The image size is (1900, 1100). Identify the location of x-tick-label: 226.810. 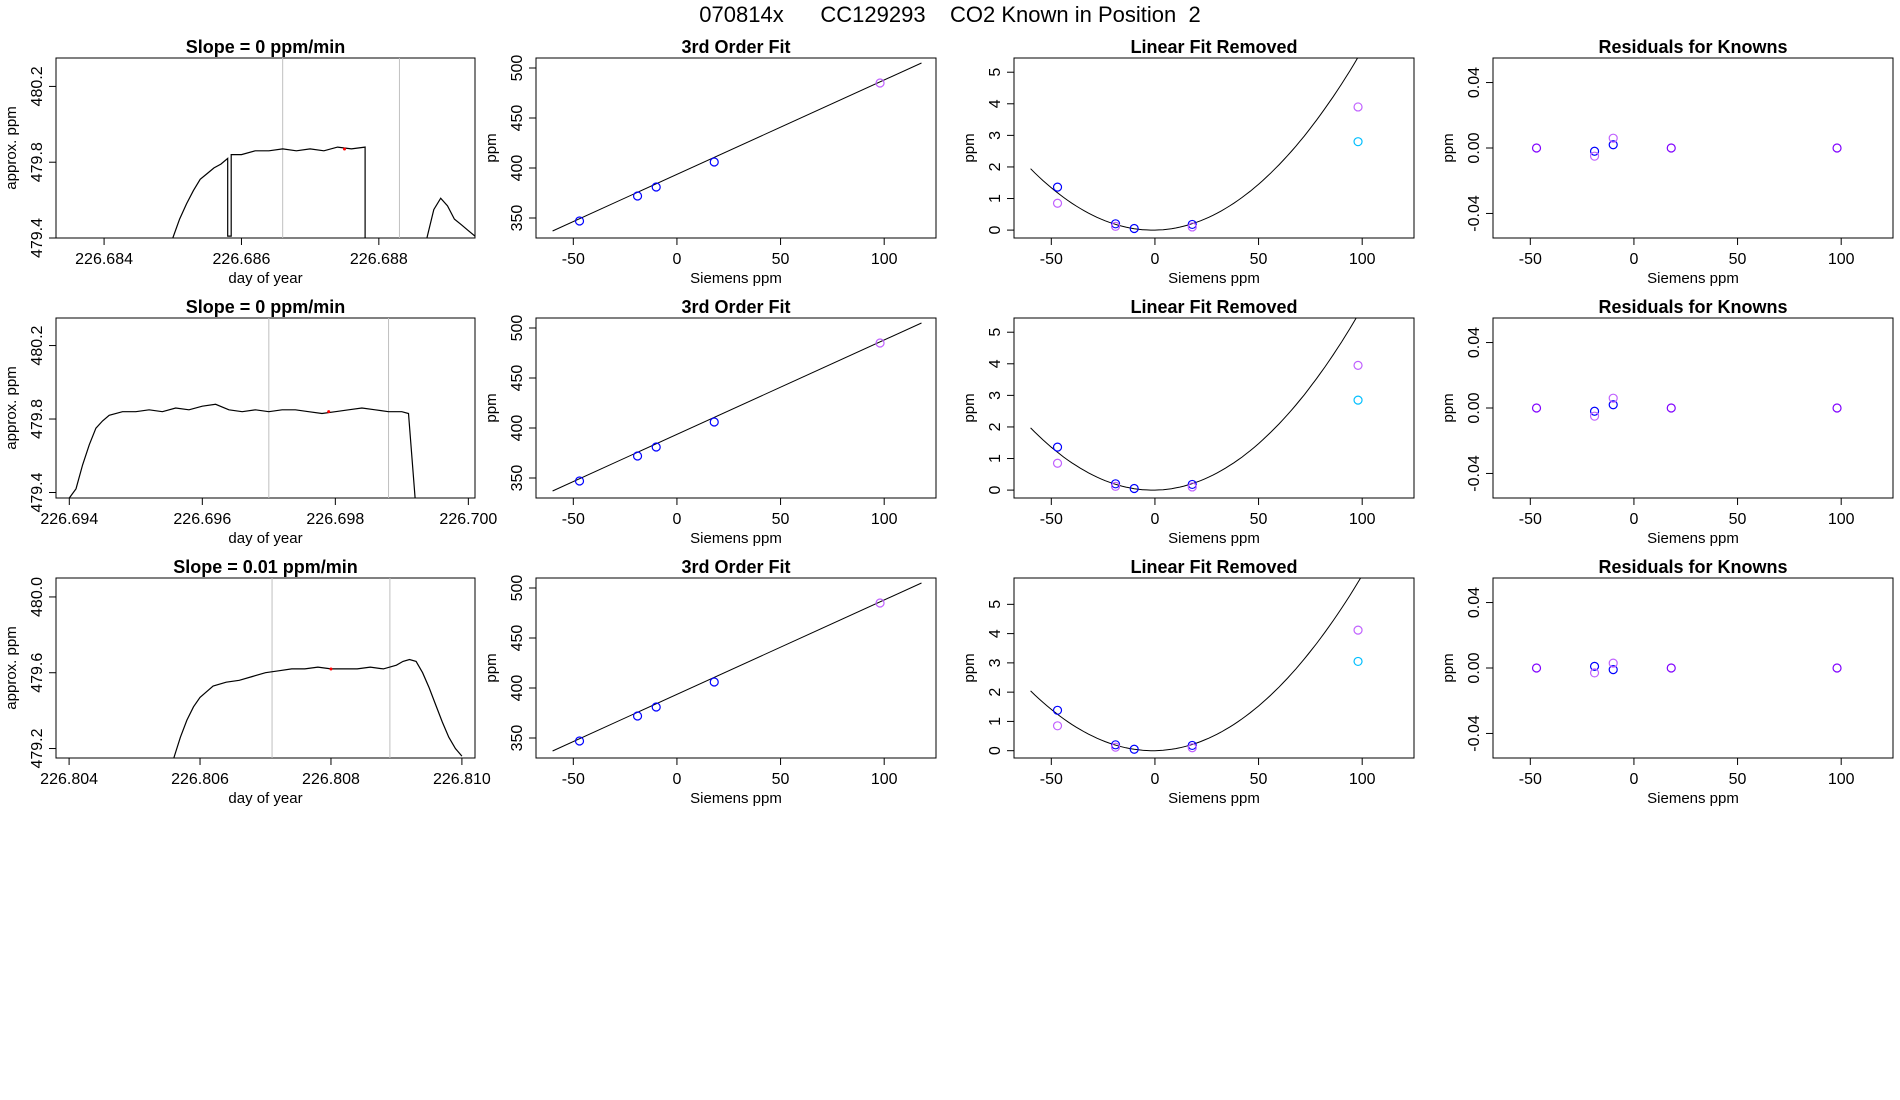
(462, 779).